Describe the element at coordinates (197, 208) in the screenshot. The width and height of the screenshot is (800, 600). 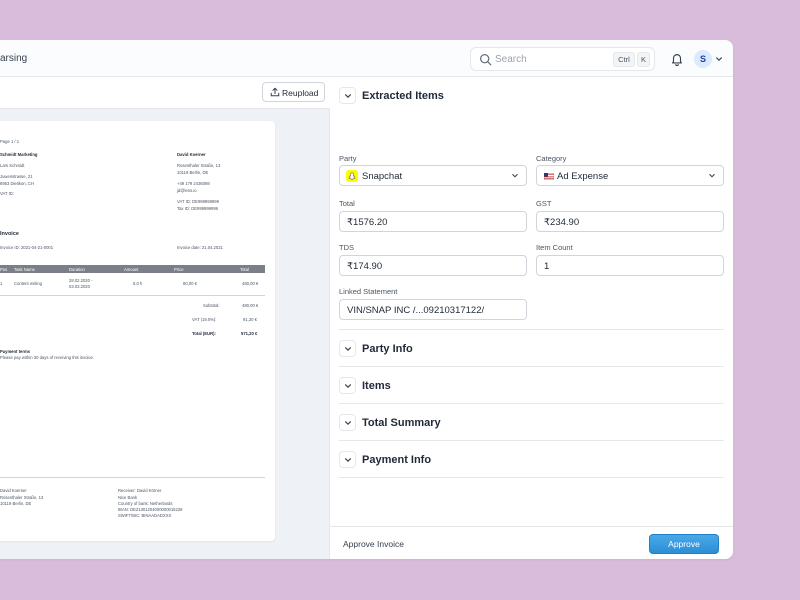
I see `recipient-tax: Tax ID: DE999999999` at that location.